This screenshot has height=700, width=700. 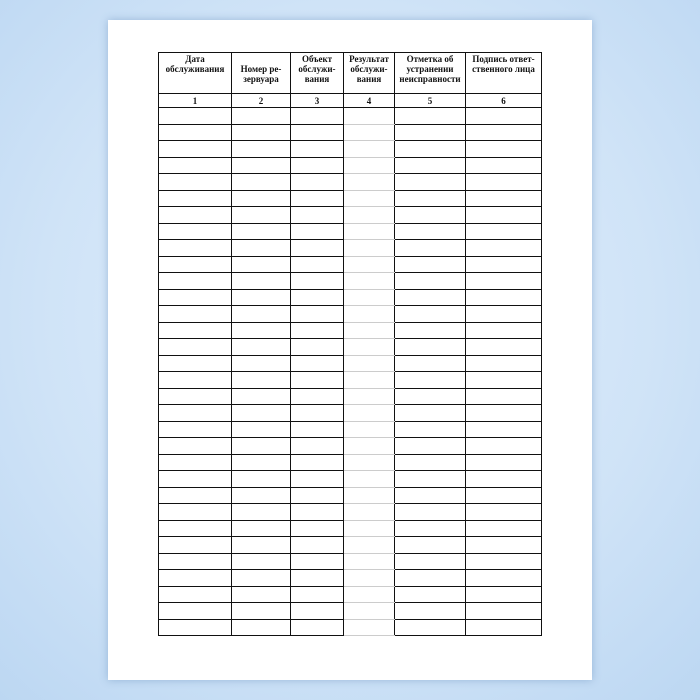 I want to click on column-number: 4, so click(x=369, y=100).